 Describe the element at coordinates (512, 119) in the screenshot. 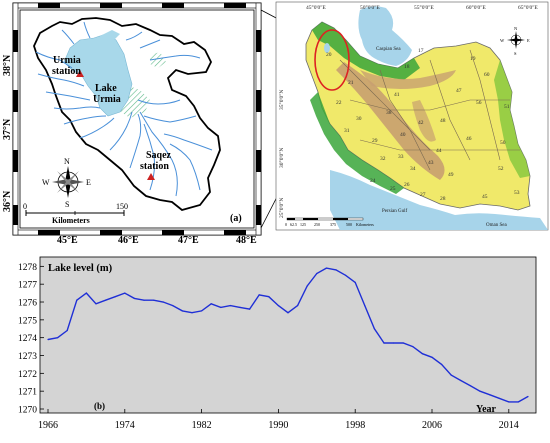

I see `eastern-lowland` at that location.